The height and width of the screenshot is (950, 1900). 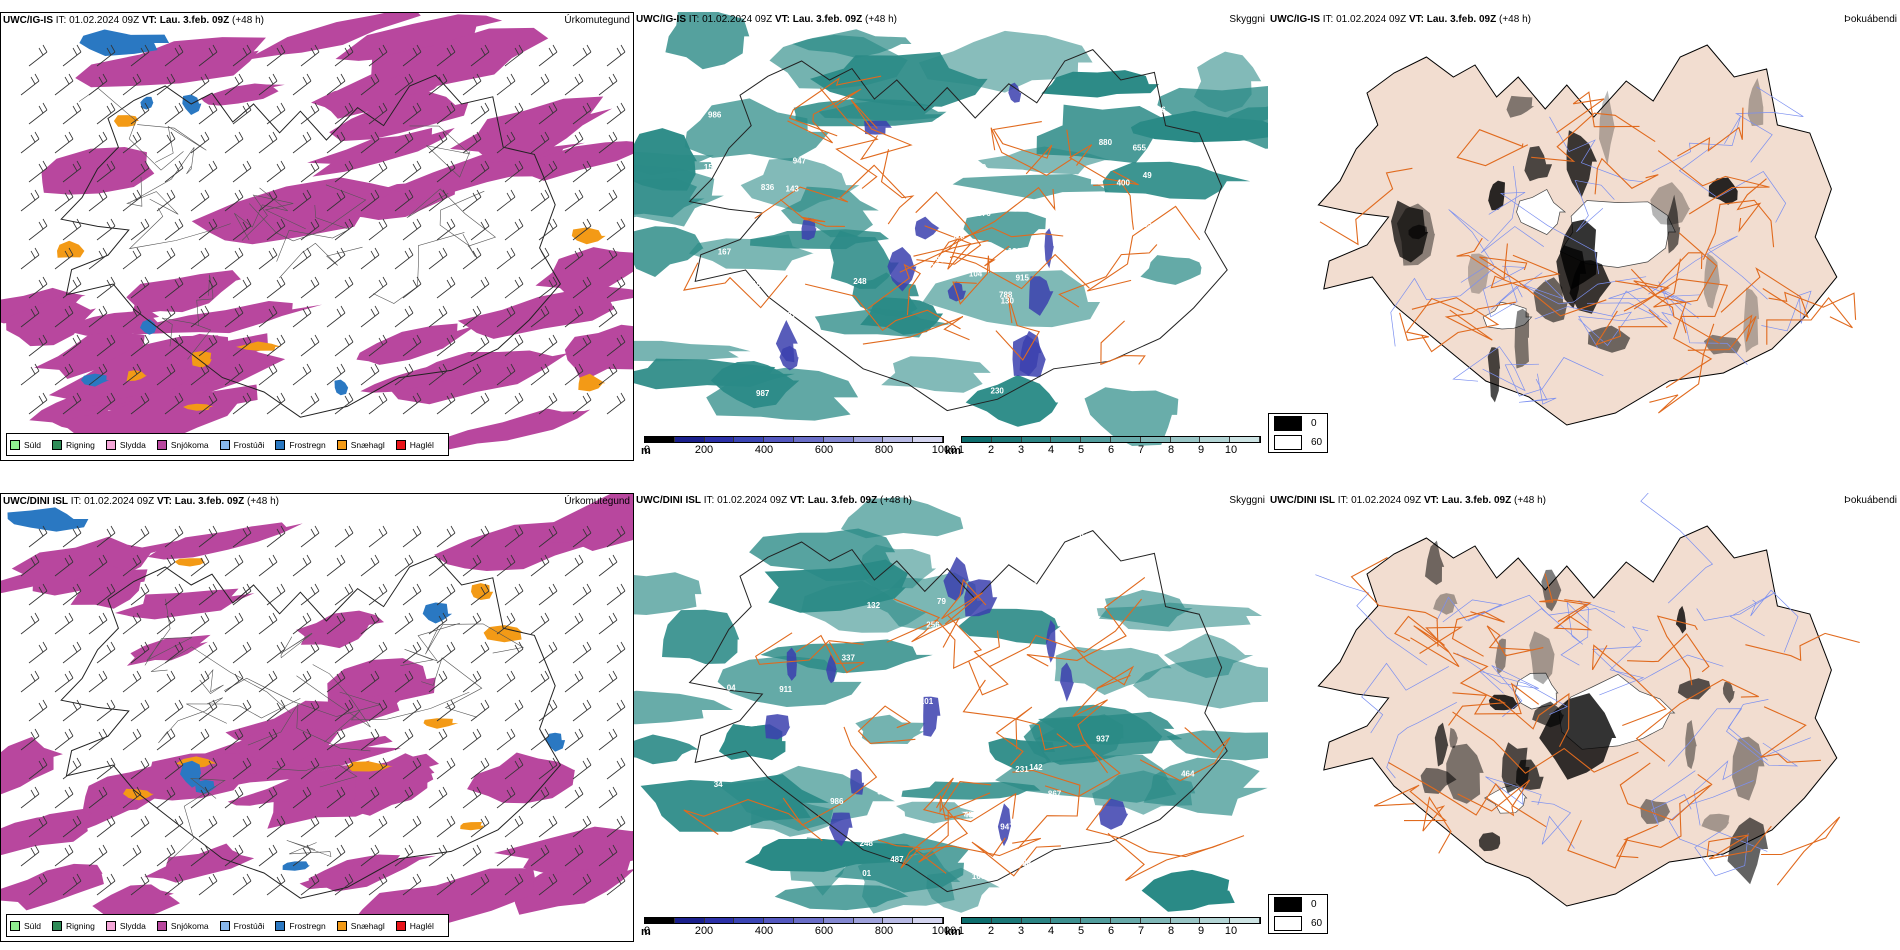 I want to click on visibility-value-label: 04, so click(x=731, y=687).